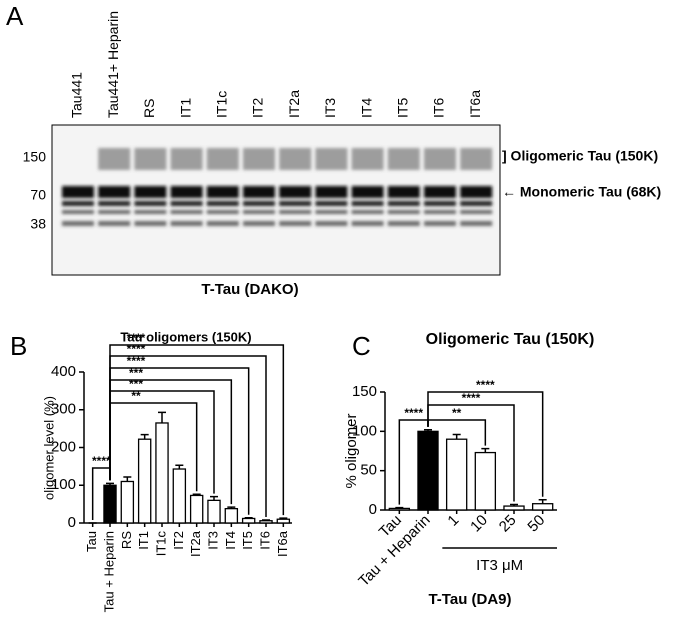 This screenshot has width=677, height=621. What do you see at coordinates (361, 346) in the screenshot?
I see `panel-letter: C` at bounding box center [361, 346].